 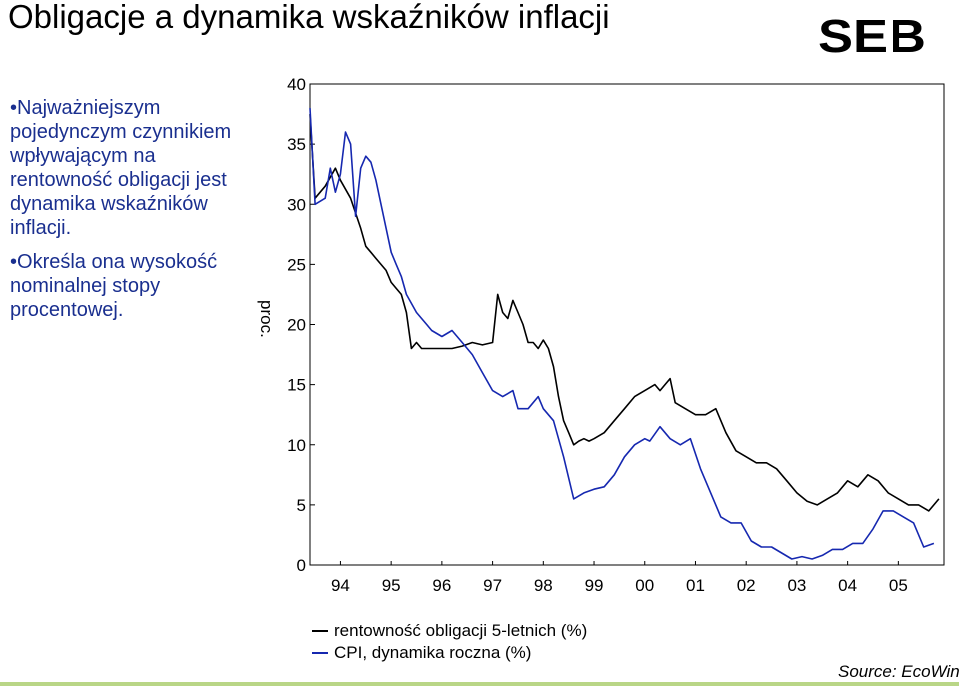 What do you see at coordinates (644, 585) in the screenshot?
I see `x-tick-label: 00` at bounding box center [644, 585].